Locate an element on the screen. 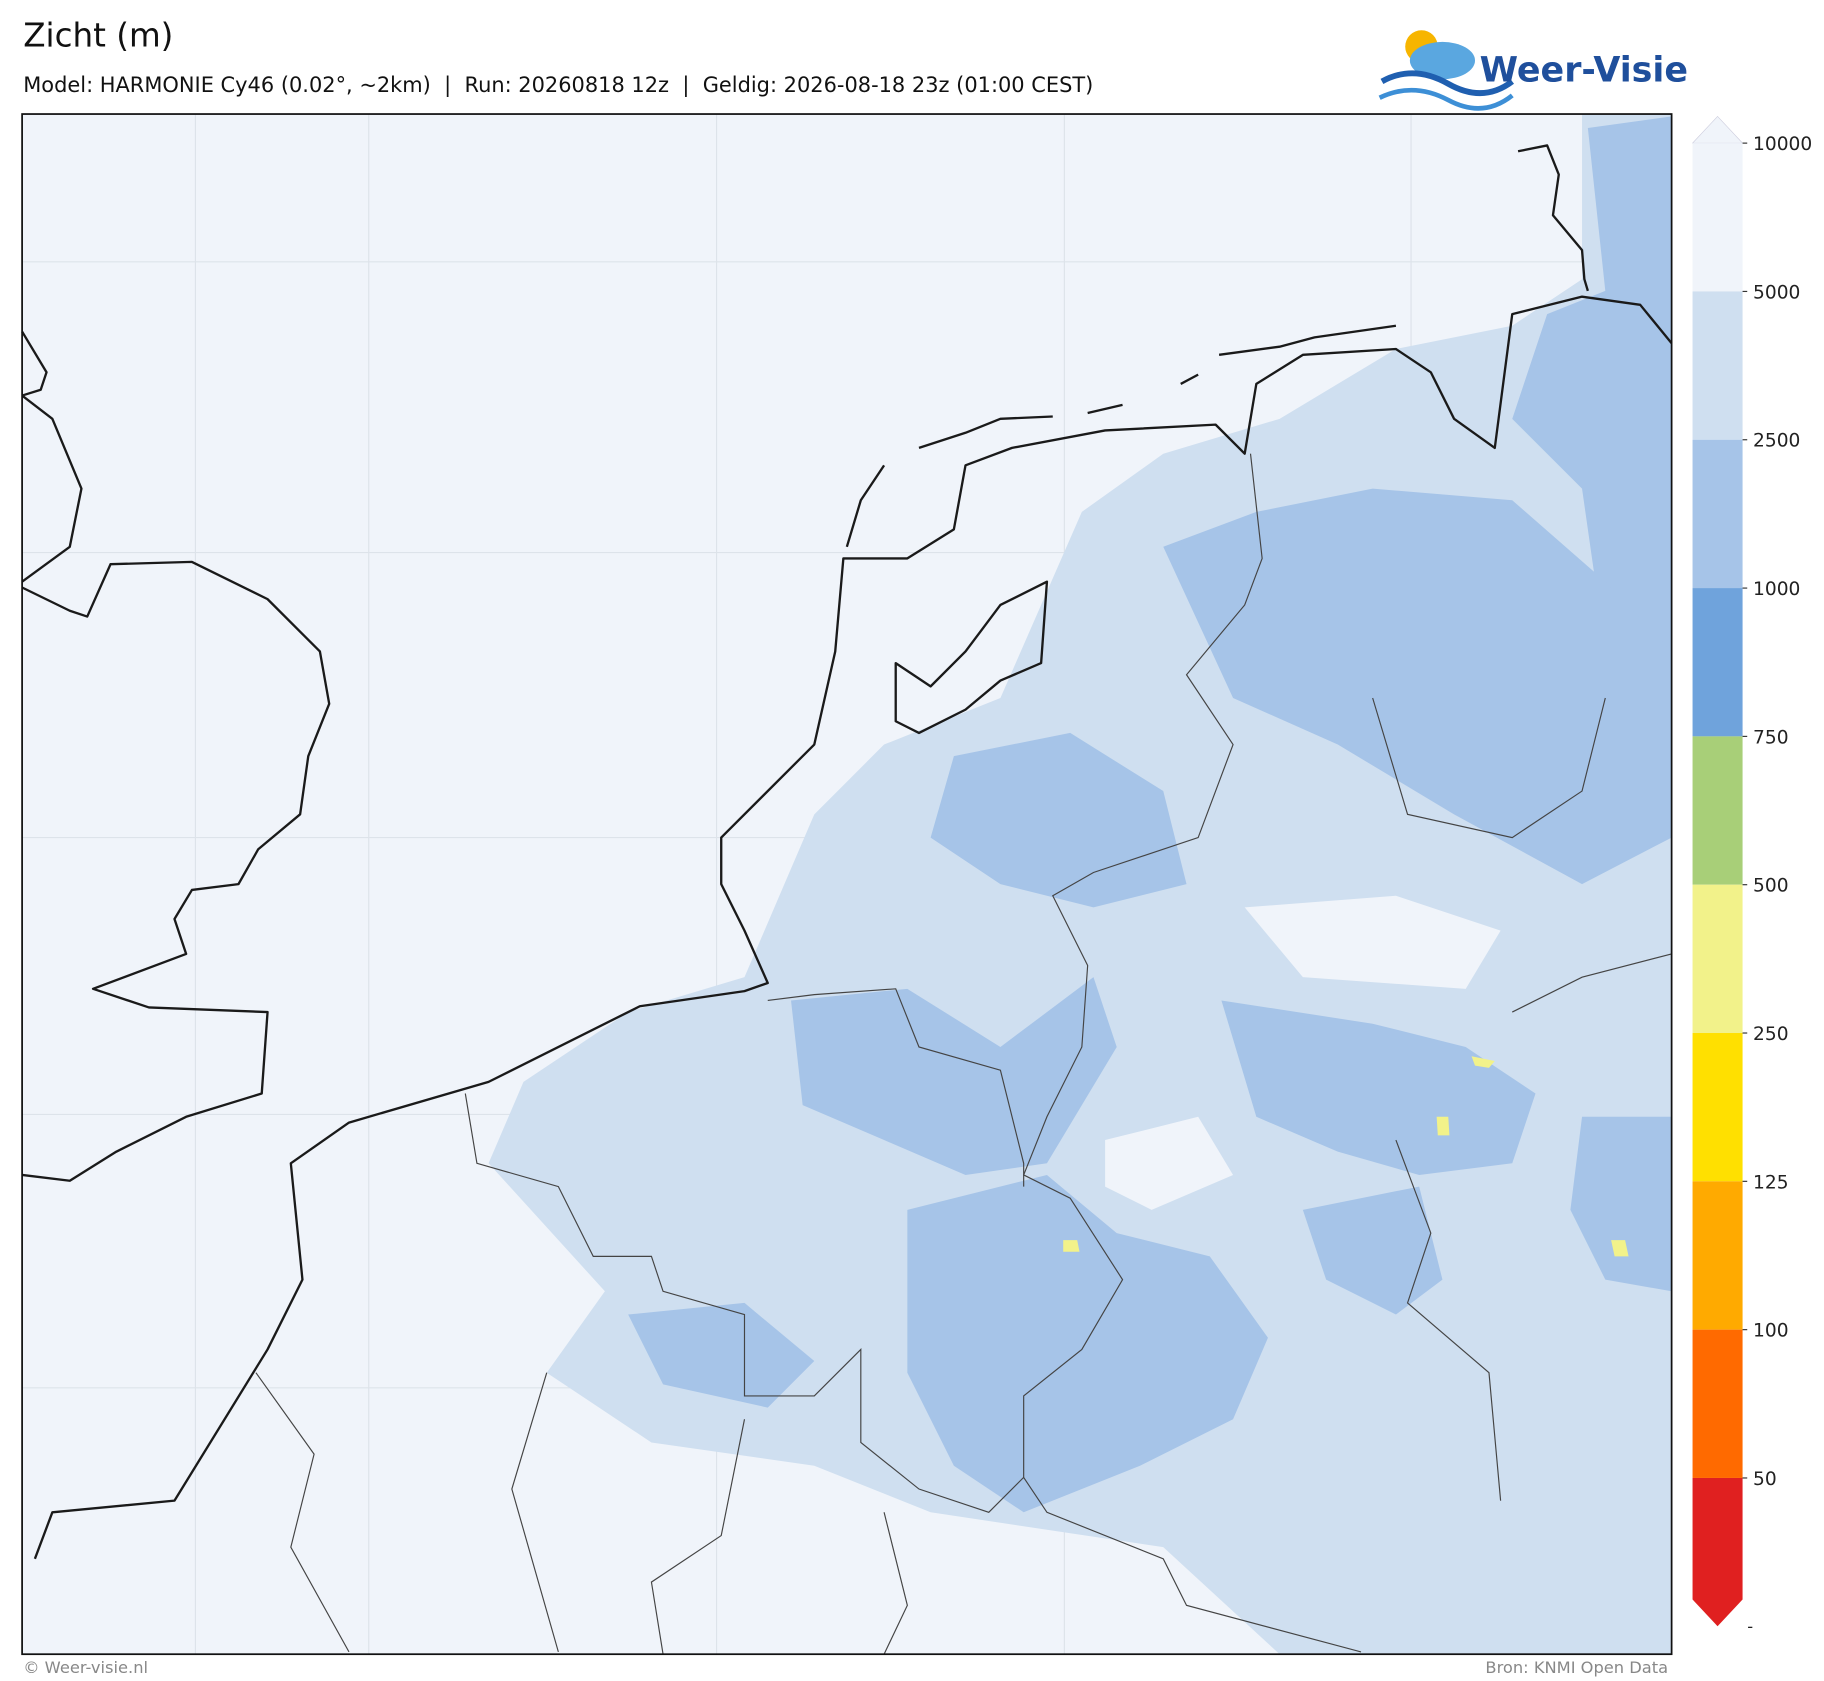 The width and height of the screenshot is (1824, 1681). colorbar-extend-top is located at coordinates (1717, 129).